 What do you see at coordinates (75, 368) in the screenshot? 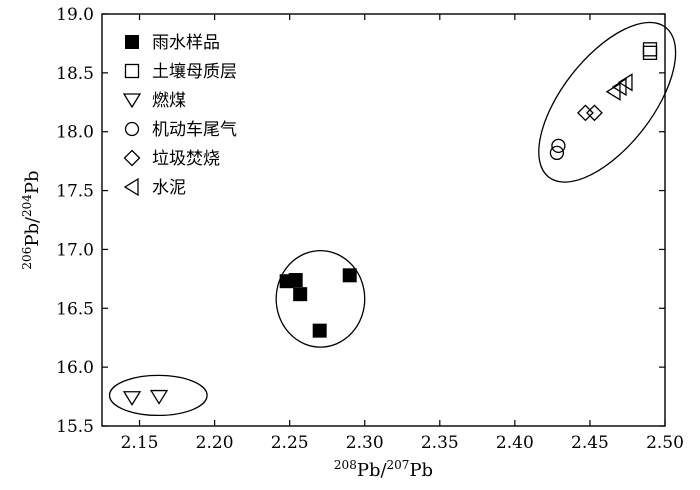
I see `y-tick-label: 16.0` at bounding box center [75, 368].